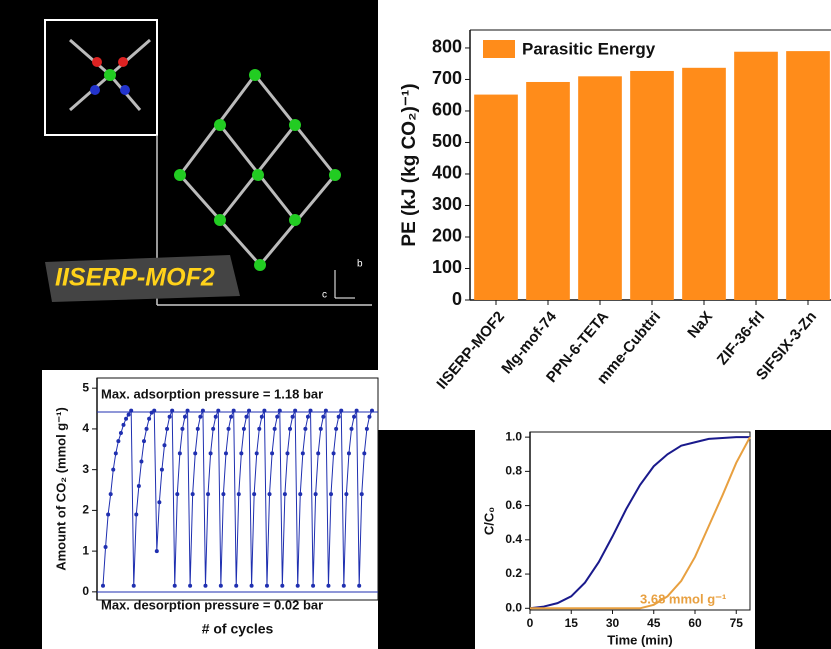 The height and width of the screenshot is (649, 831). Describe the element at coordinates (135, 278) in the screenshot. I see `structure-label: IISERP-MOF2` at that location.